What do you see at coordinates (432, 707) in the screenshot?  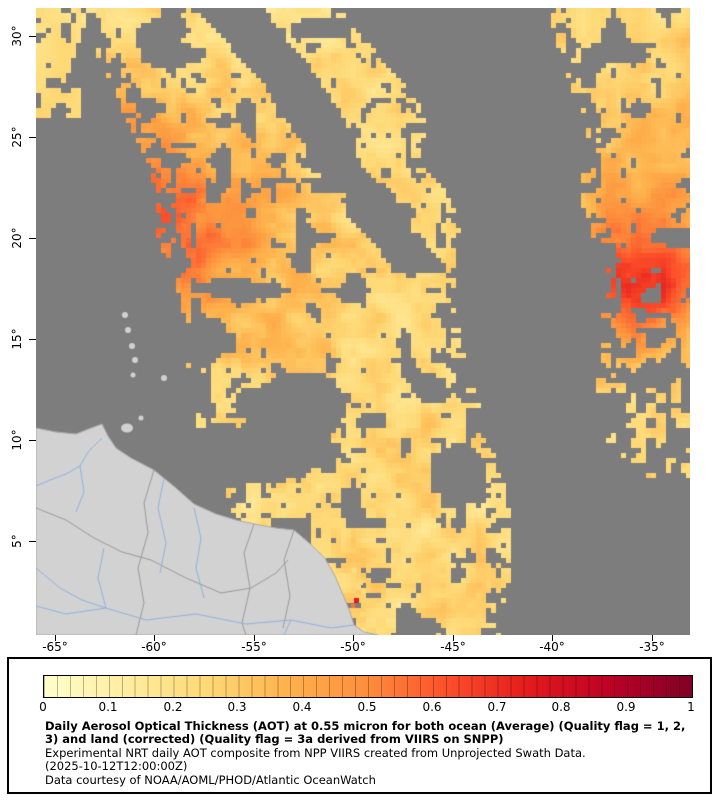 I see `colorbar-tick-label: 0.6` at bounding box center [432, 707].